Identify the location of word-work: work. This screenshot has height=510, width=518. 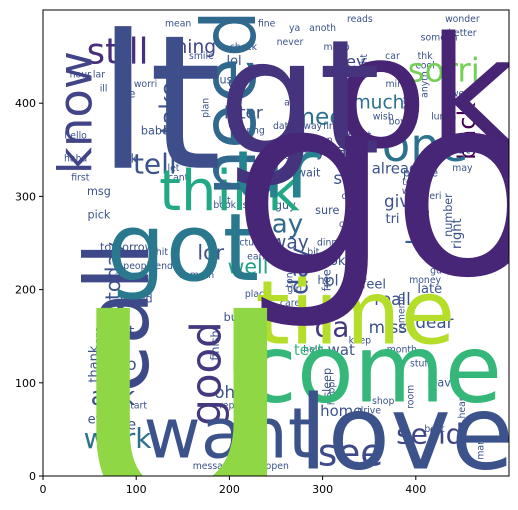
(118, 438).